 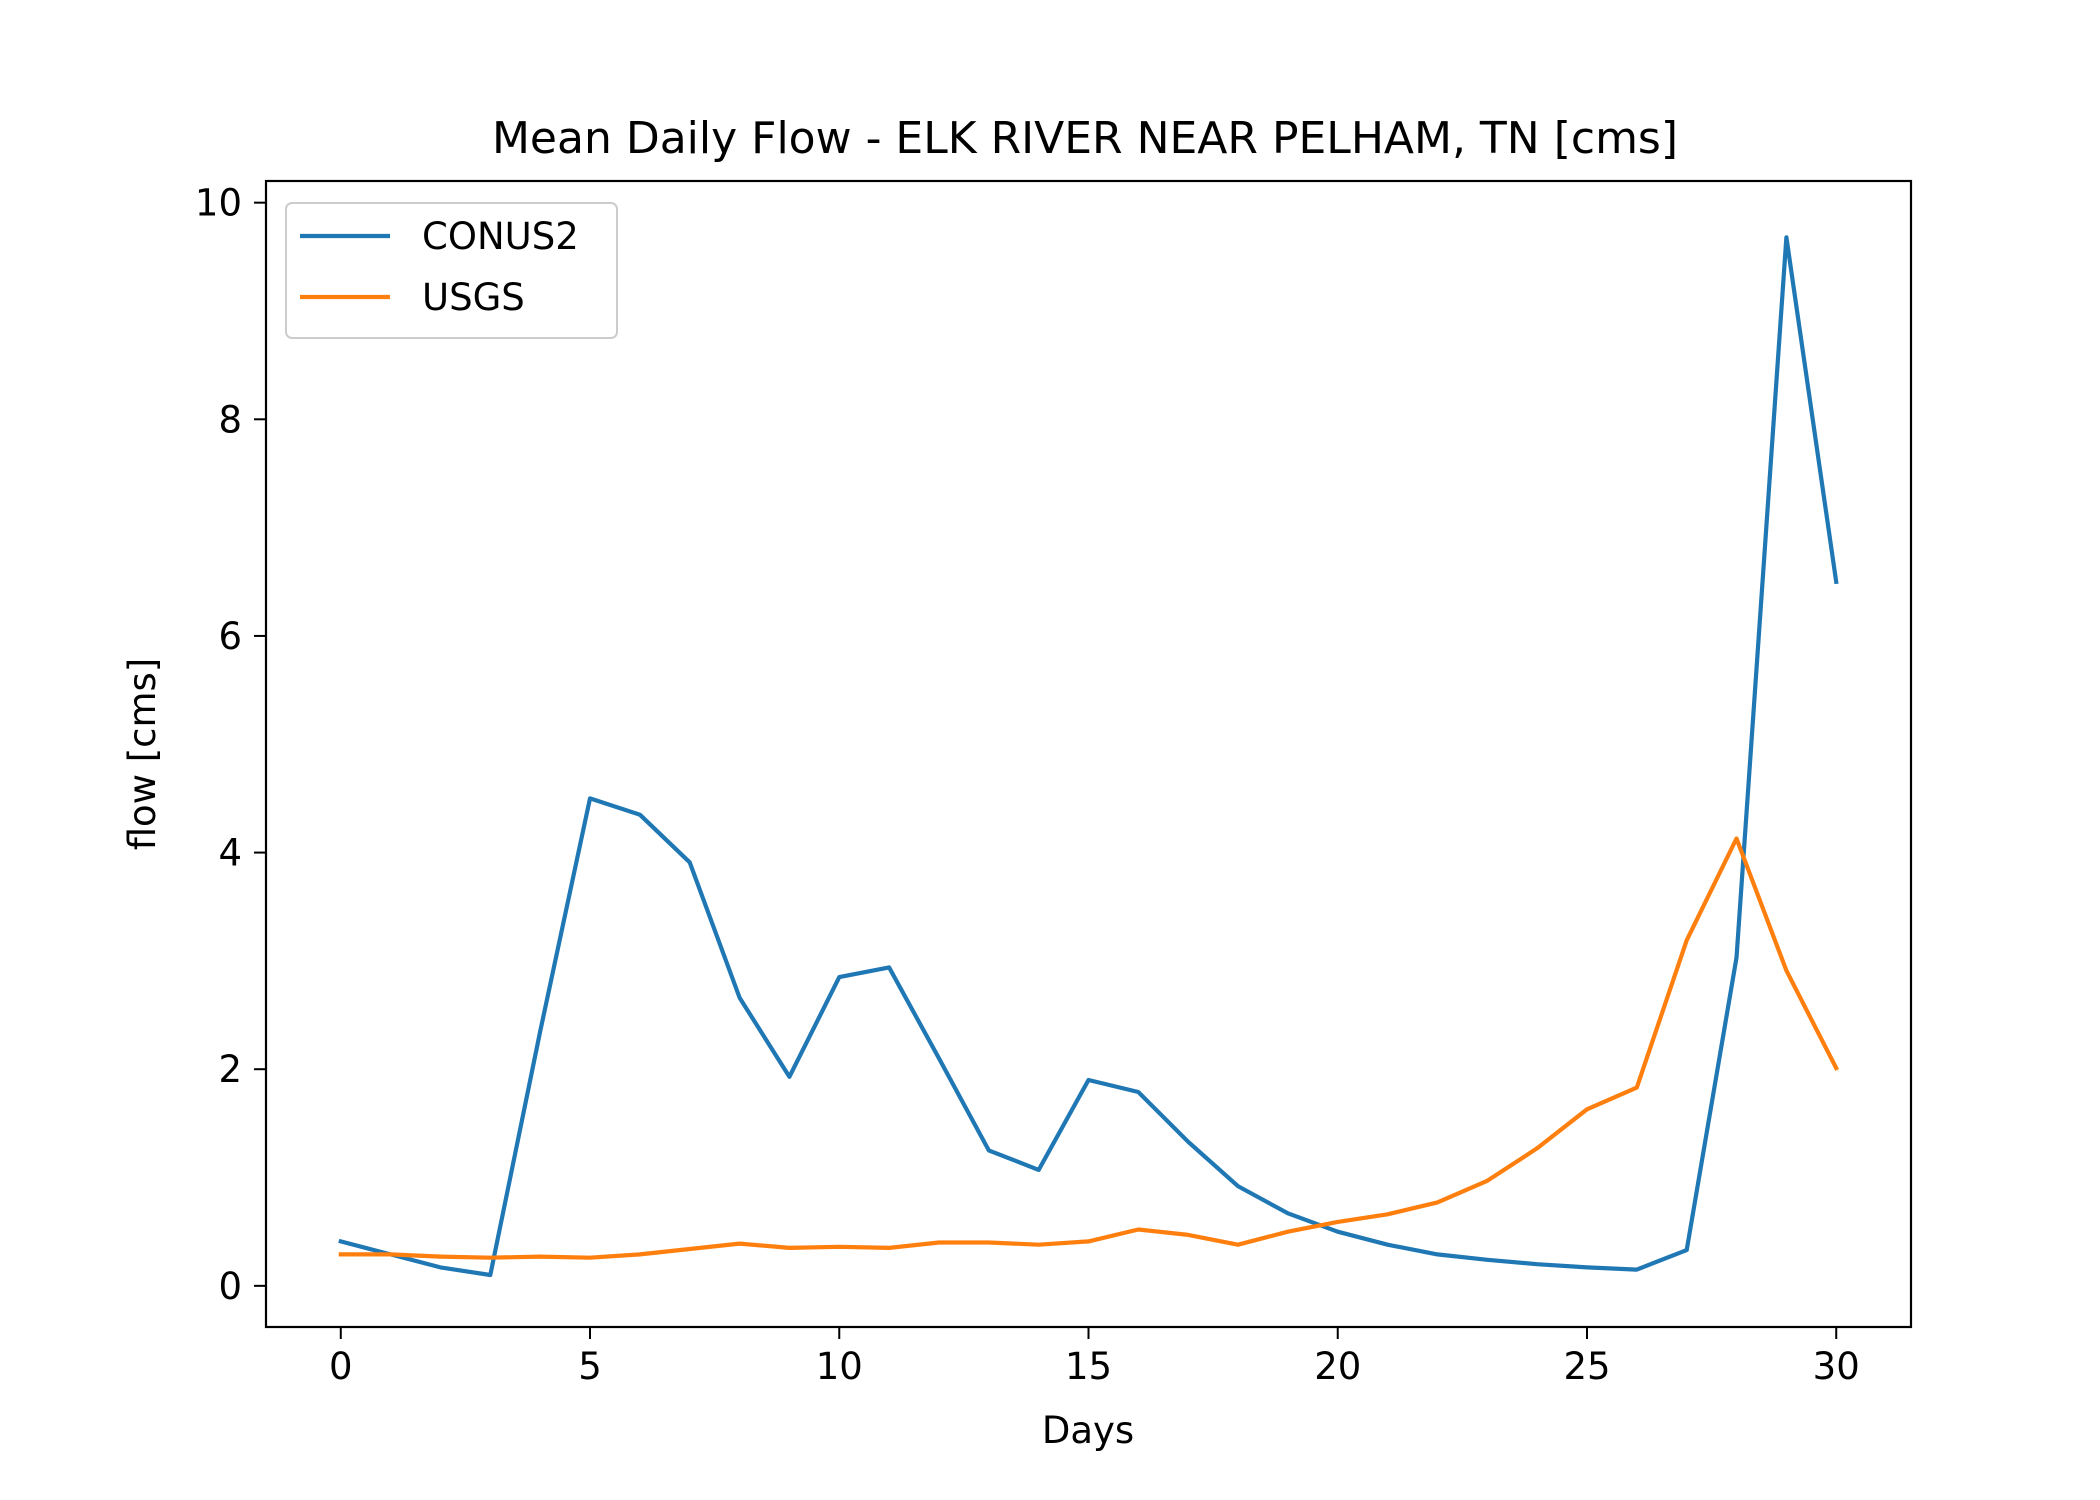 I want to click on x-tick-label: 5, so click(x=590, y=1366).